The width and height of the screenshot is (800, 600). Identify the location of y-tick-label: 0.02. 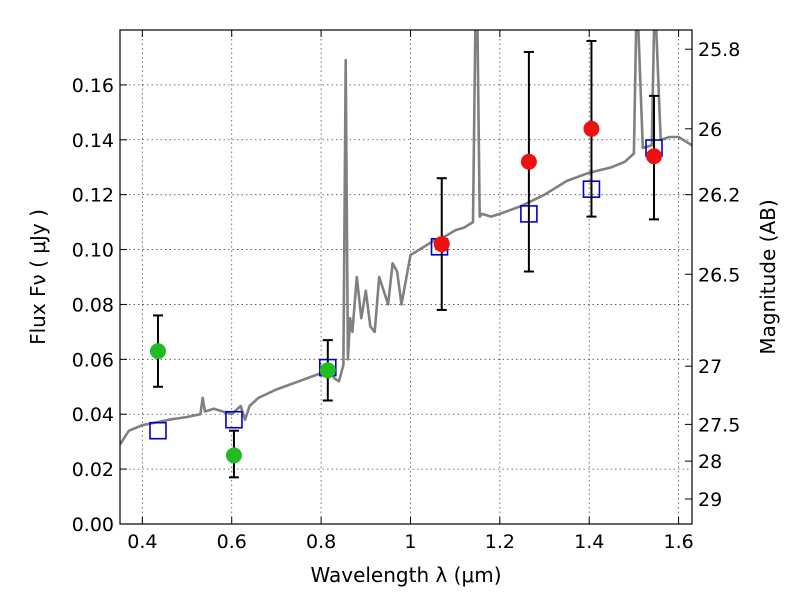
(93, 470).